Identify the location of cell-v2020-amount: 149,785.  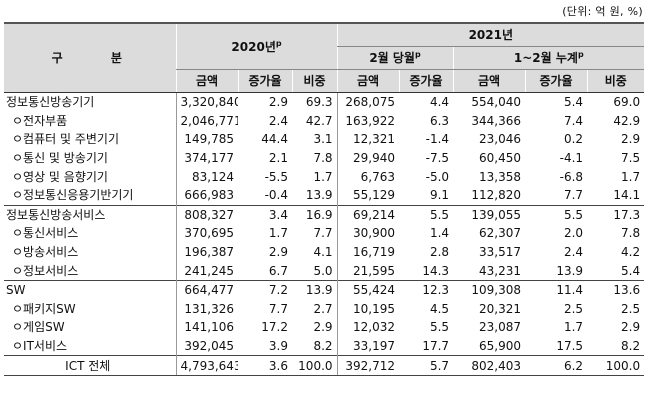
(206, 139).